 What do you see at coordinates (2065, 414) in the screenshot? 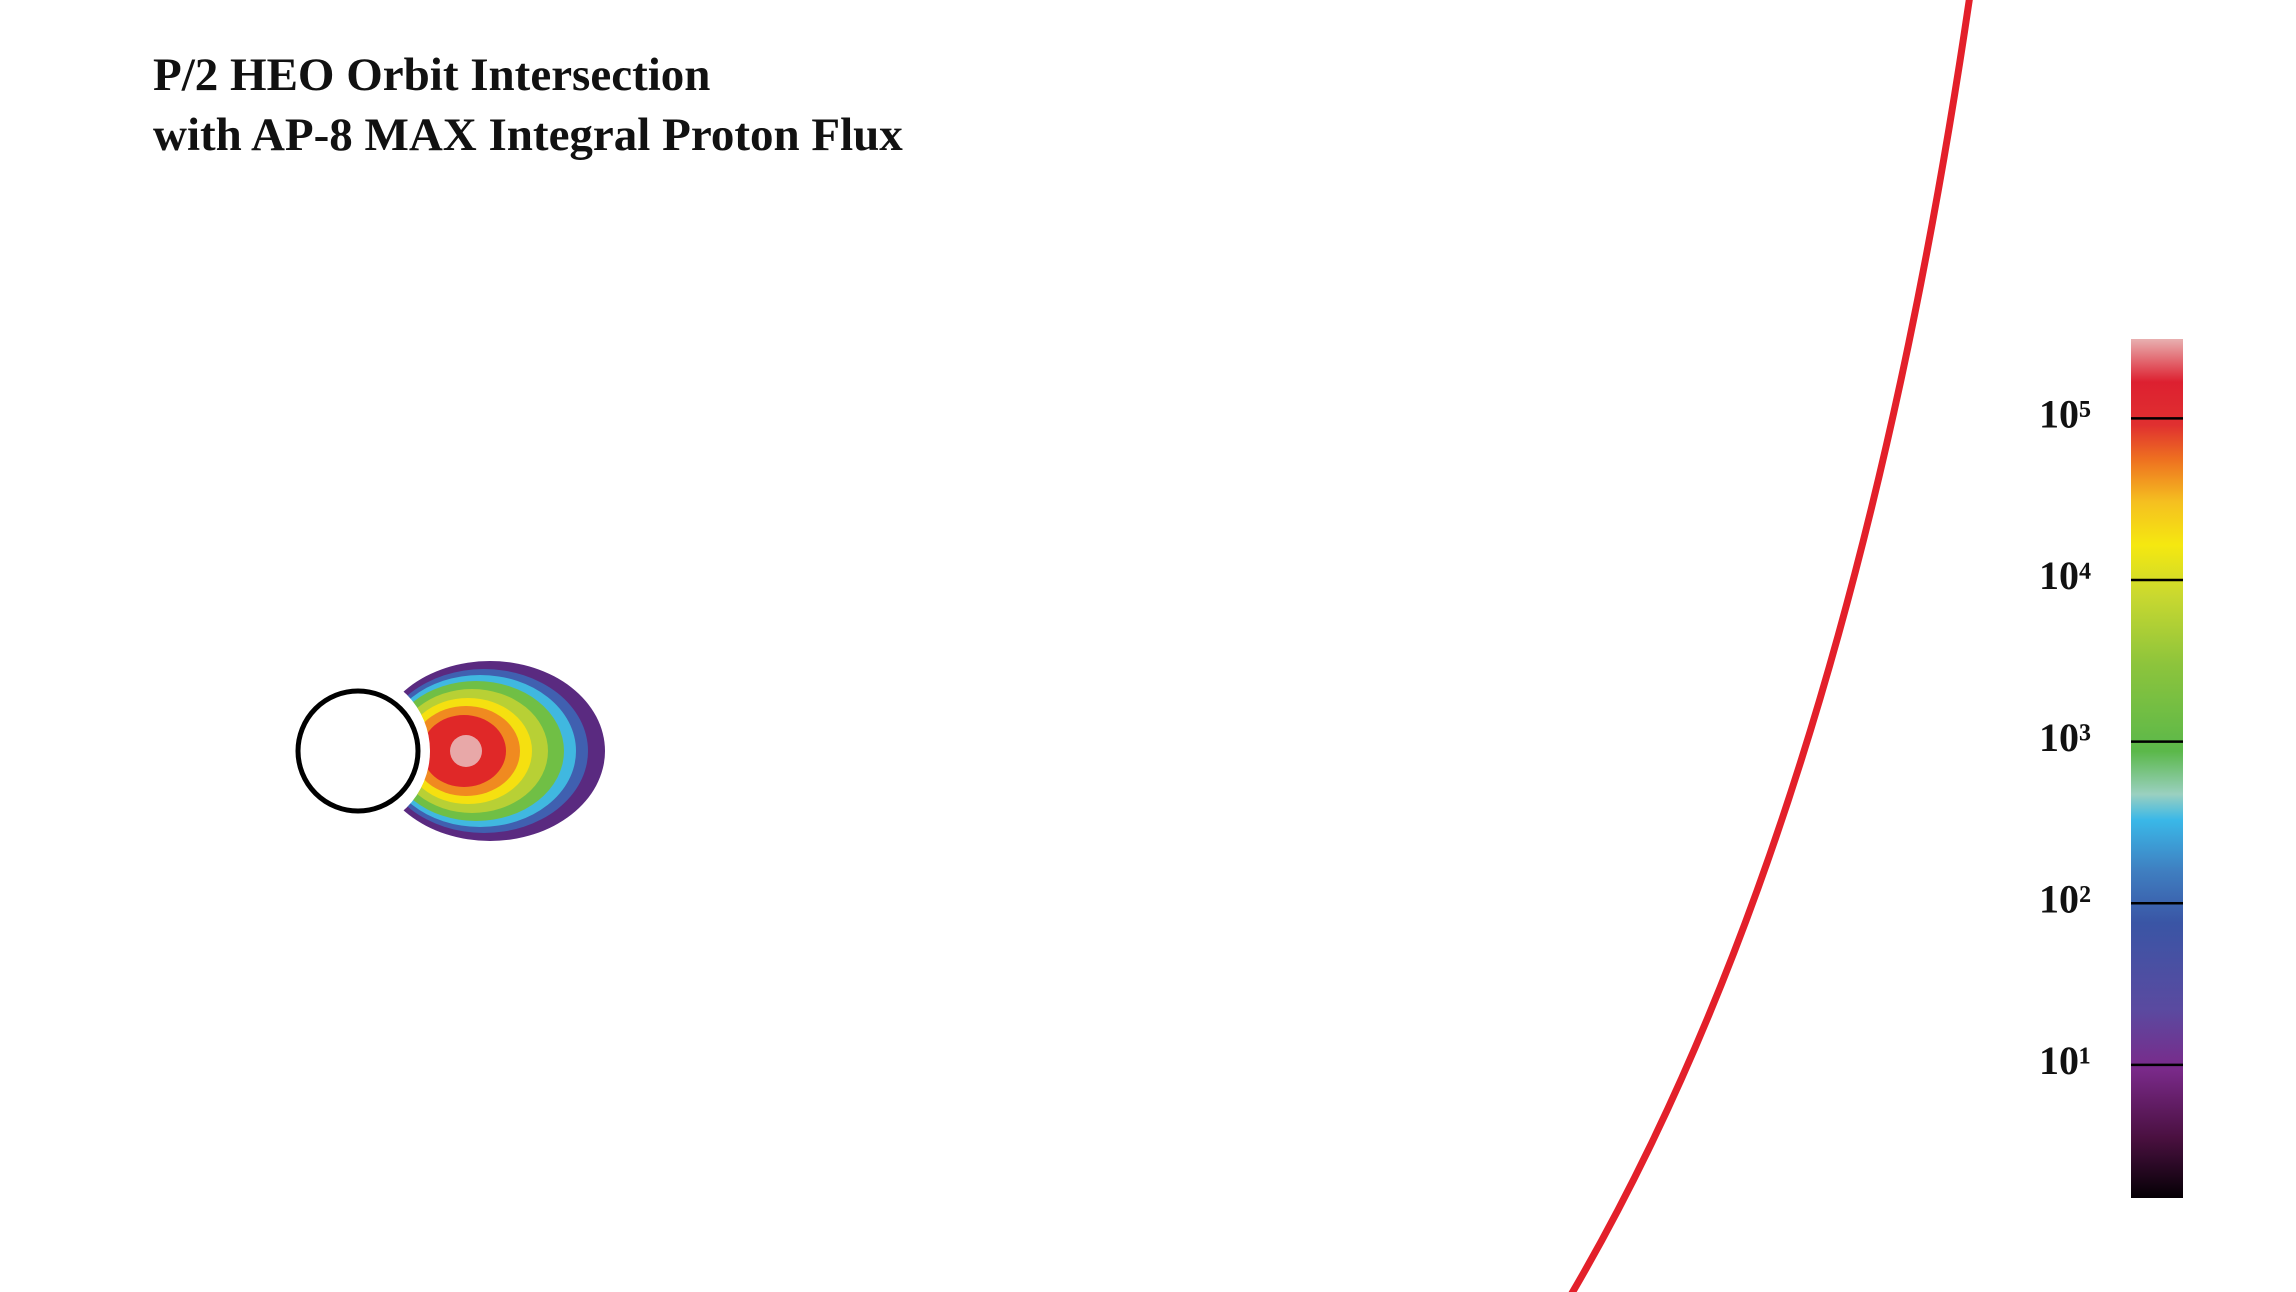
I see `colorbar-tick-label: 10⁵` at bounding box center [2065, 414].